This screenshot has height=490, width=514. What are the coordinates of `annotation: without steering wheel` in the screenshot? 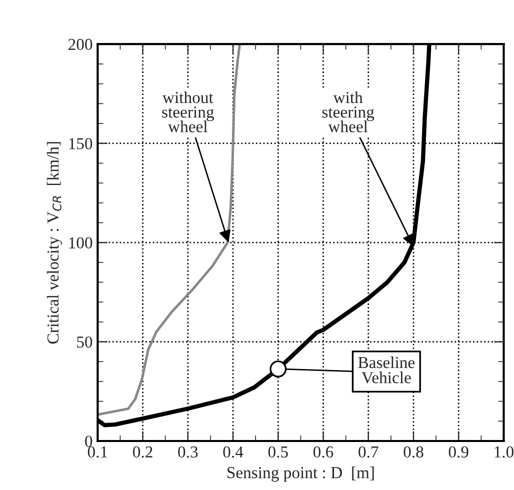 It's located at (188, 111).